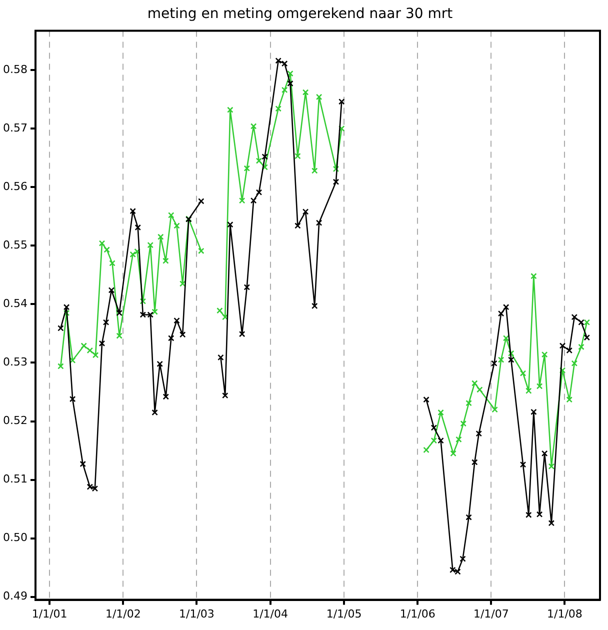 This screenshot has width=608, height=630. I want to click on y-tick-label: 0.55, so click(15, 245).